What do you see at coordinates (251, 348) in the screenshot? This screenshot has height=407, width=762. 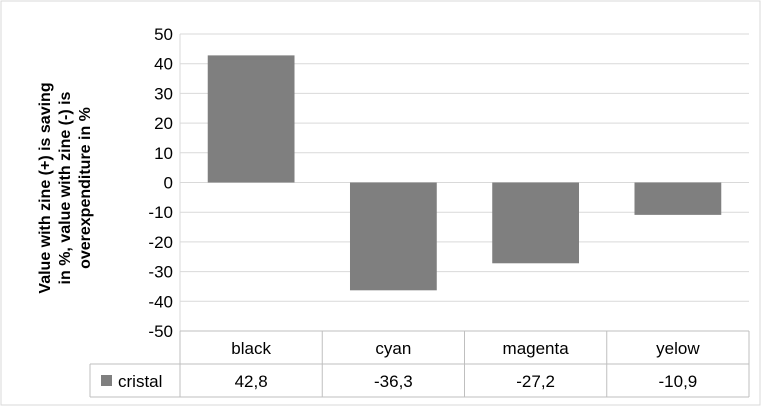 I see `x-category-label: black` at bounding box center [251, 348].